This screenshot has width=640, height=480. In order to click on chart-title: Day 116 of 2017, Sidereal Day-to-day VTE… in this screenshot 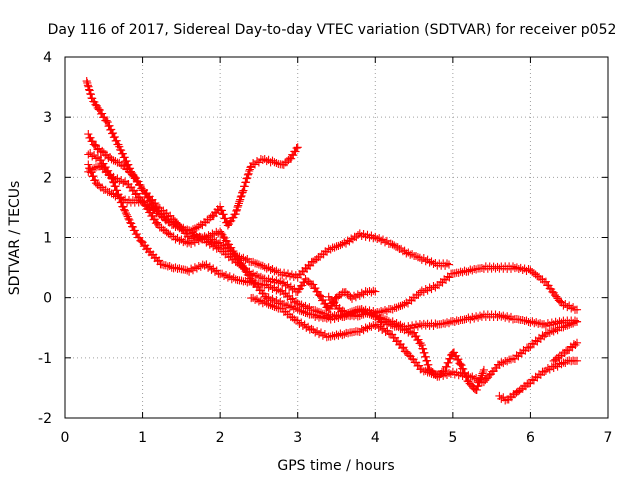, I will do `click(332, 30)`.